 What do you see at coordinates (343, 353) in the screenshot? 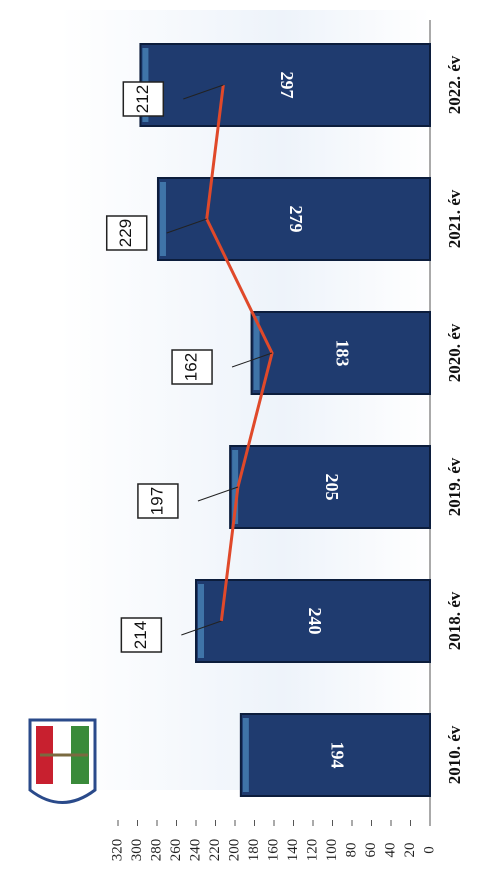
I see `value-label: 183` at bounding box center [343, 353].